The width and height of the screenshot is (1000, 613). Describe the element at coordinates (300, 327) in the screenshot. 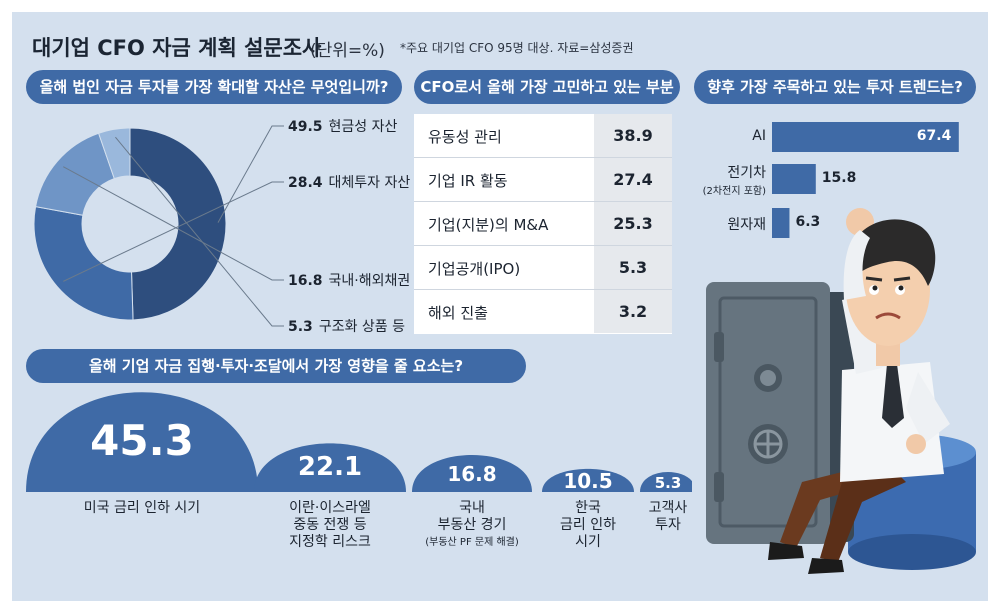

I see `donut-value: 5.3` at that location.